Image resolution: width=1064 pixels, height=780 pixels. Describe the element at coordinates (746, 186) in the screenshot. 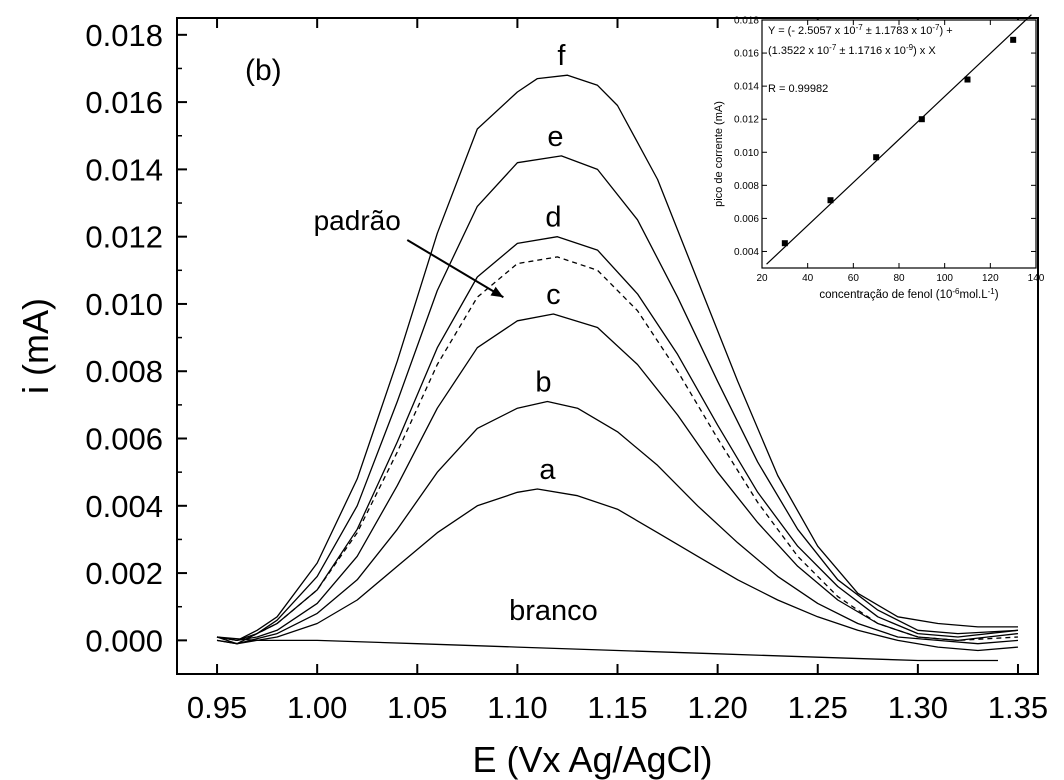

I see `inset-y-tick-label: 0.008` at that location.